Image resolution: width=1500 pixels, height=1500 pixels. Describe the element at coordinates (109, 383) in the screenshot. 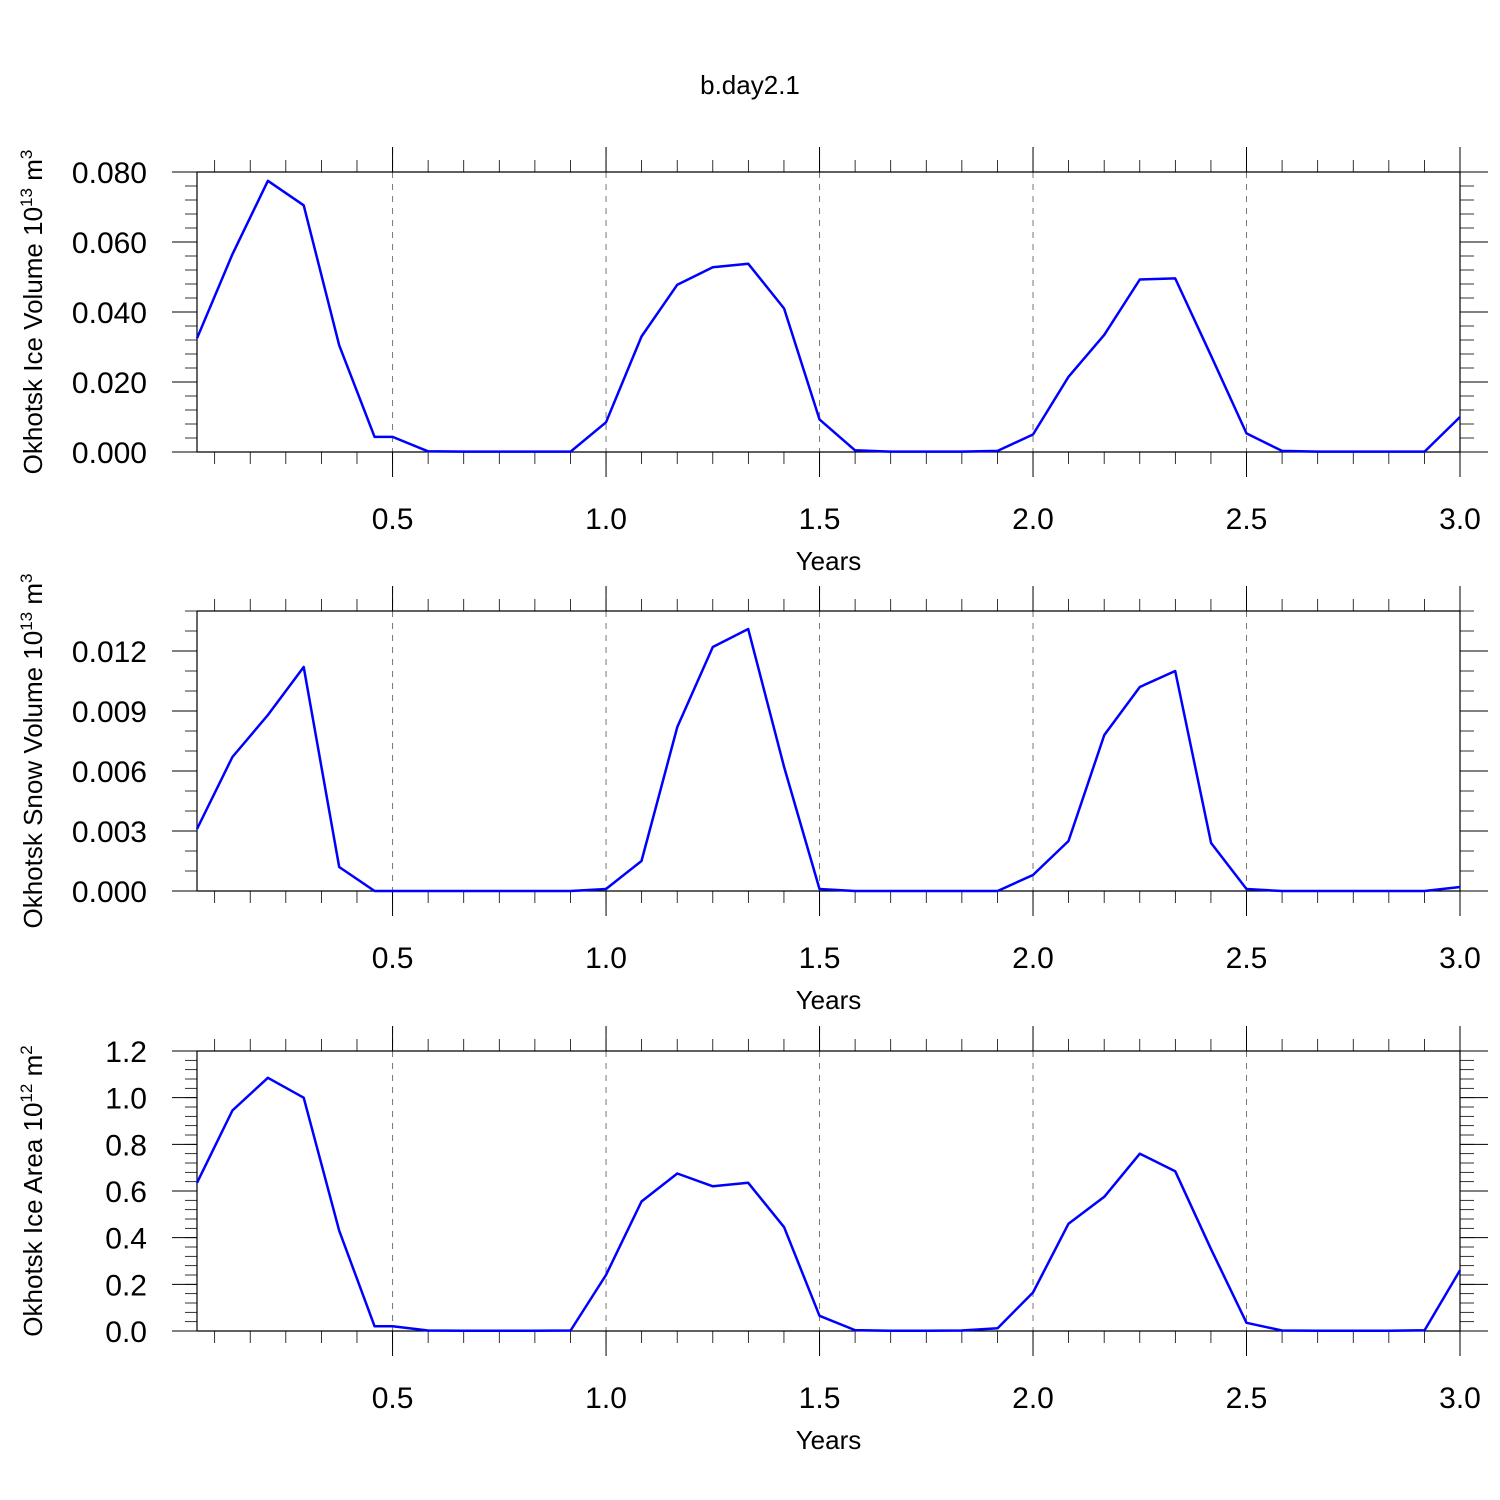

I see `y-tick-label: 0.020` at that location.